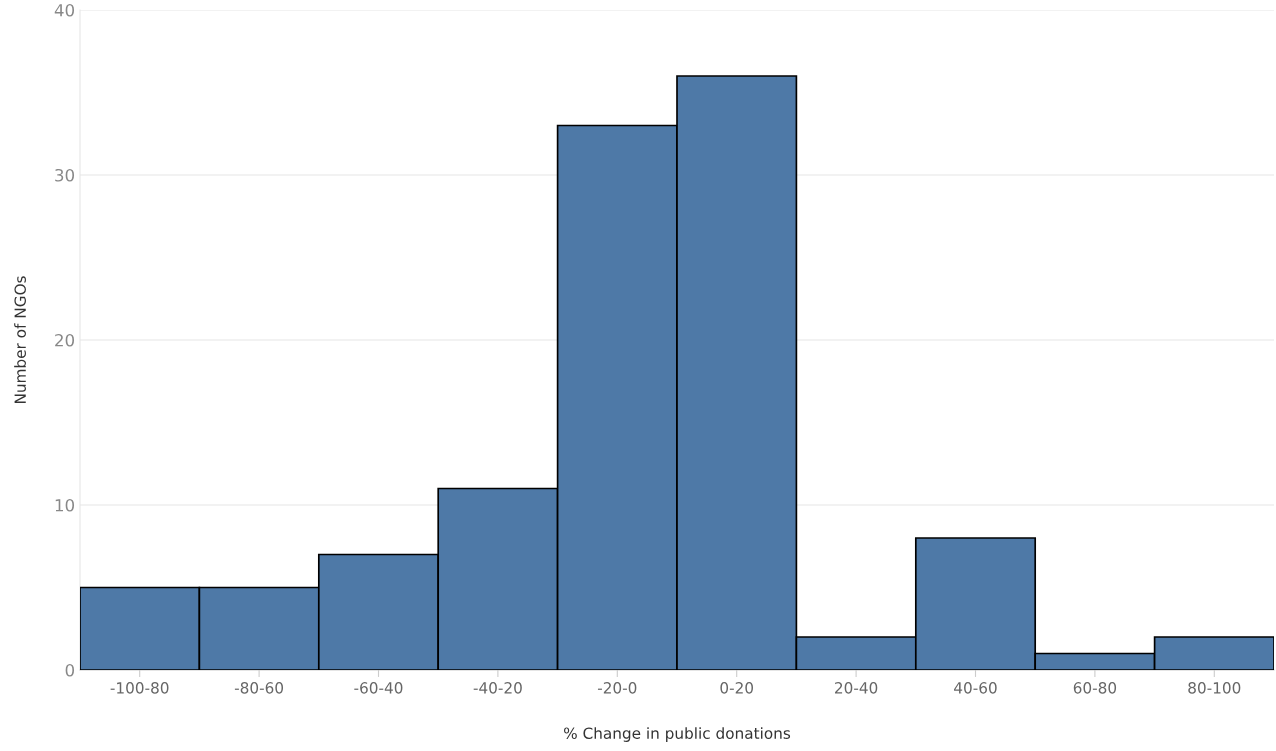 Image resolution: width=1276 pixels, height=751 pixels. Describe the element at coordinates (65, 340) in the screenshot. I see `y-tick-label: 20` at that location.